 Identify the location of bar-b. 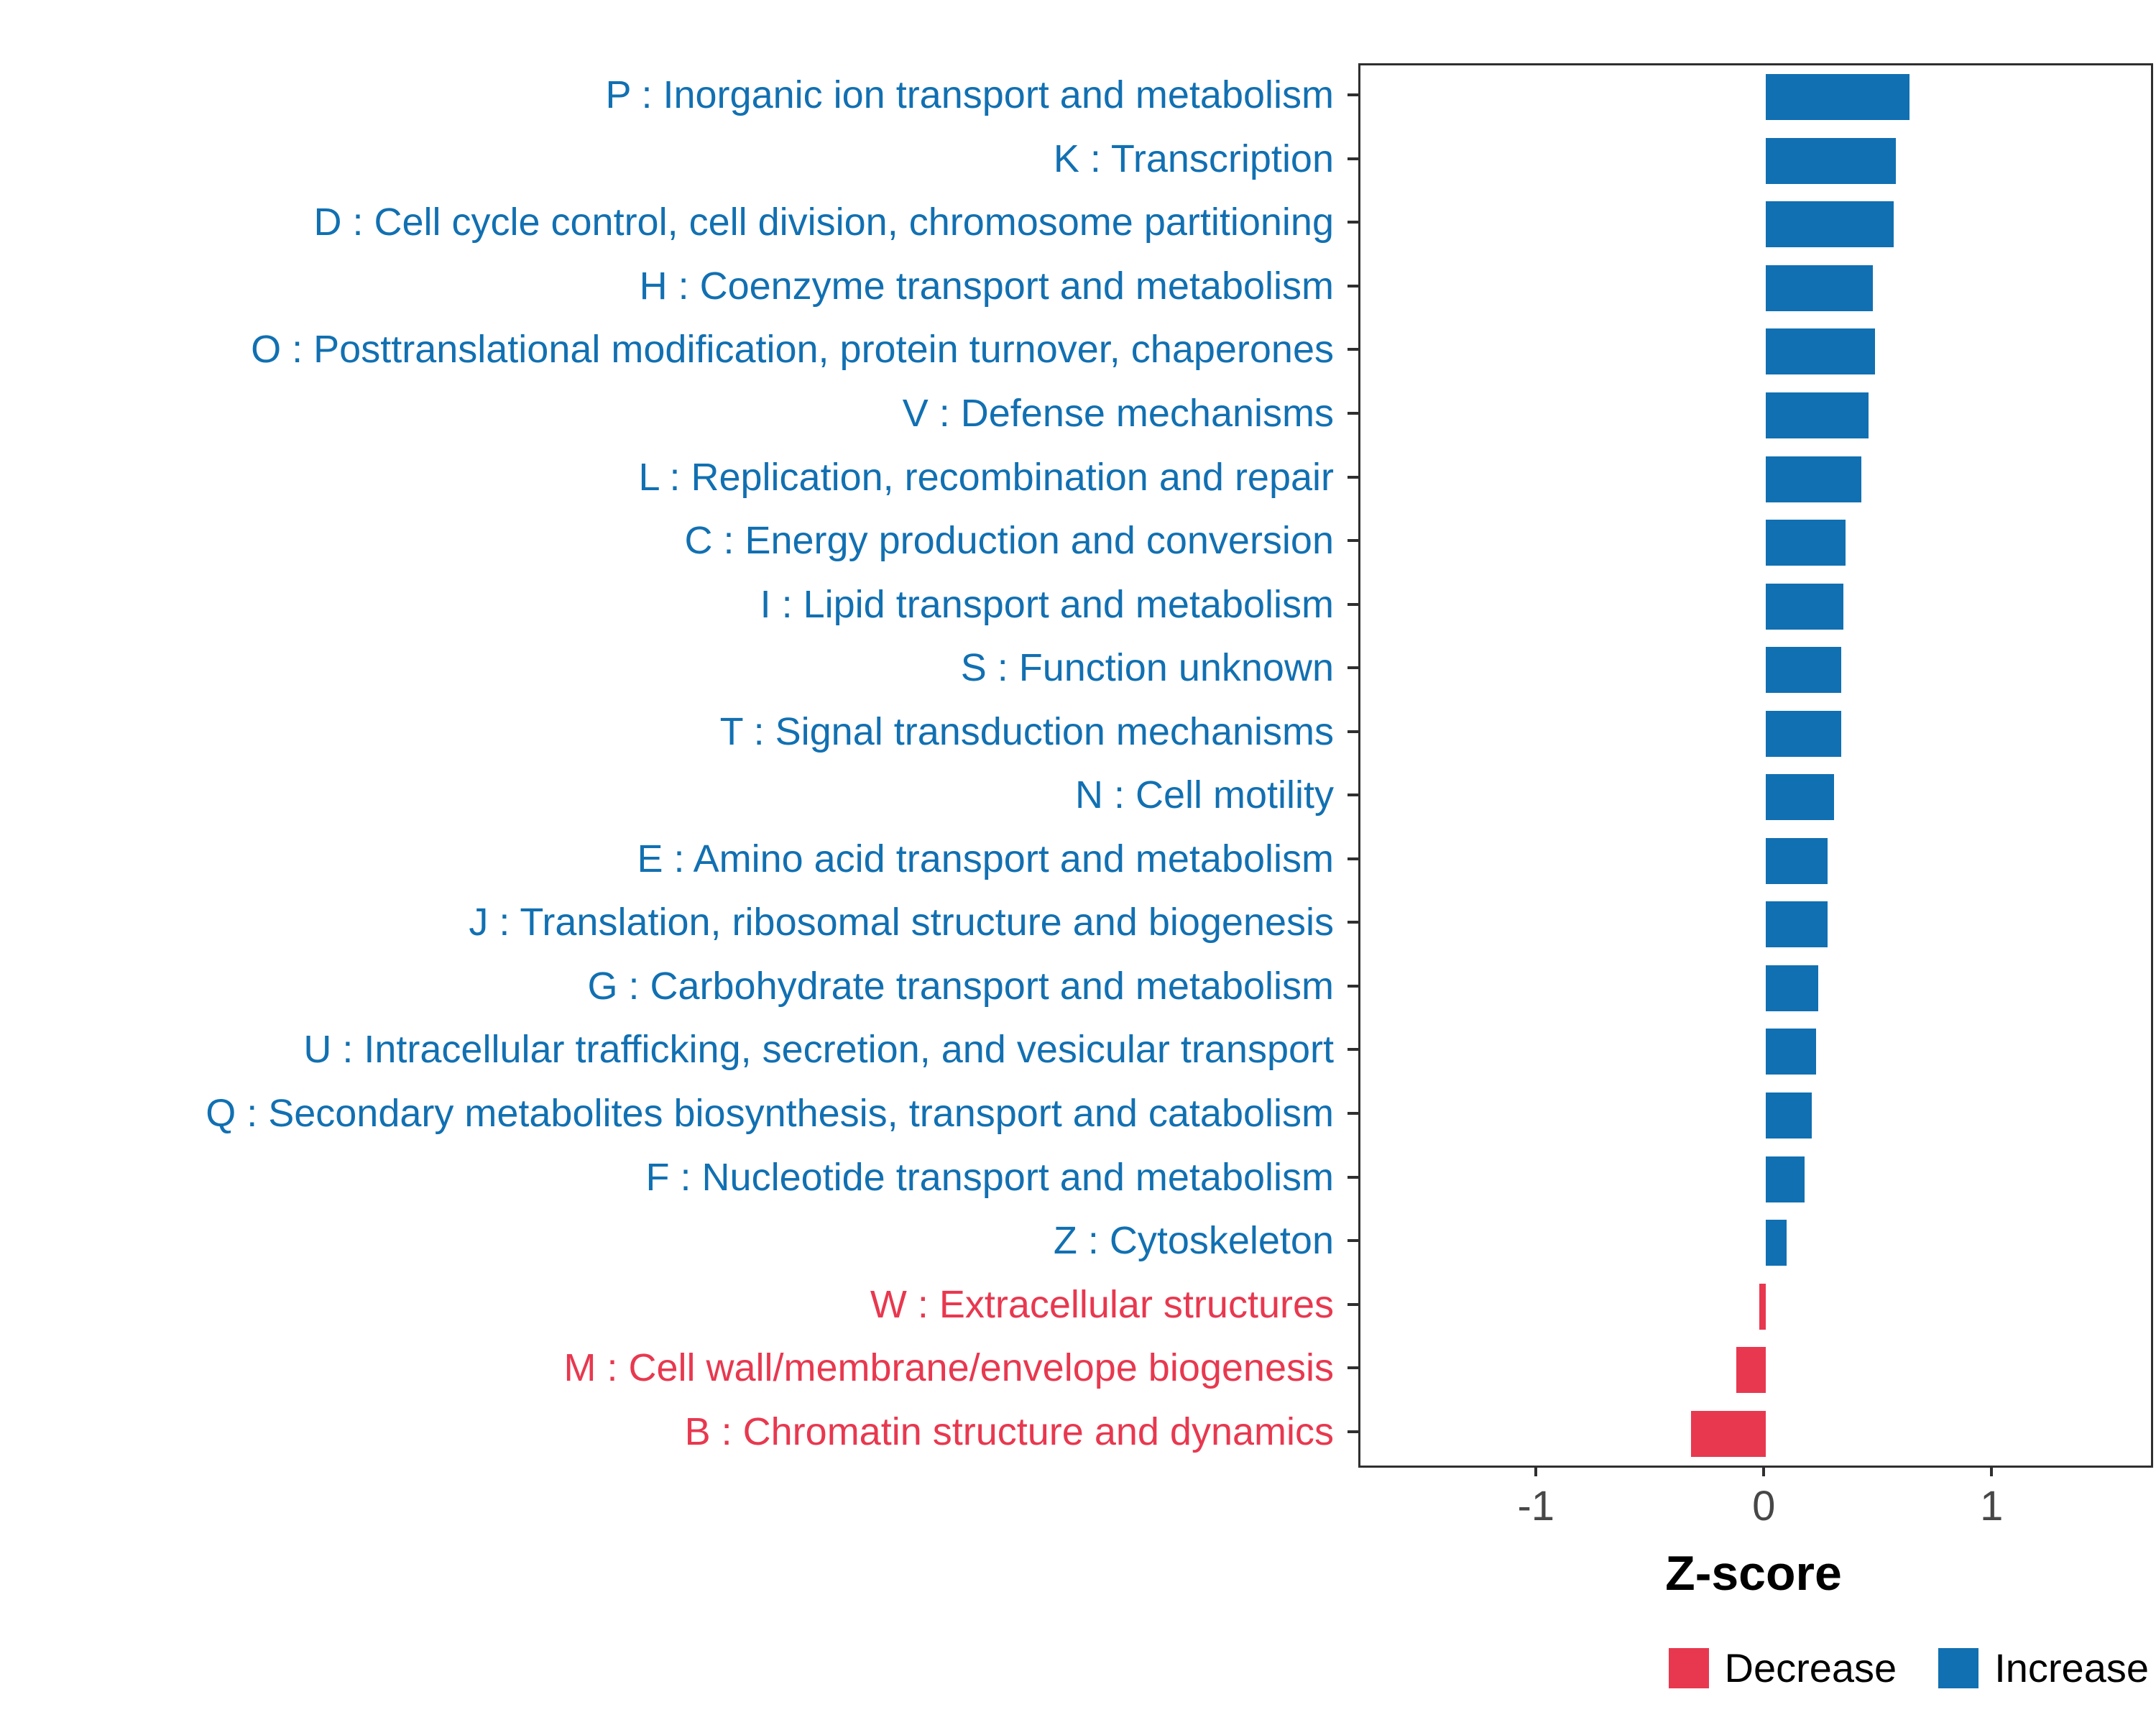
(1728, 1433).